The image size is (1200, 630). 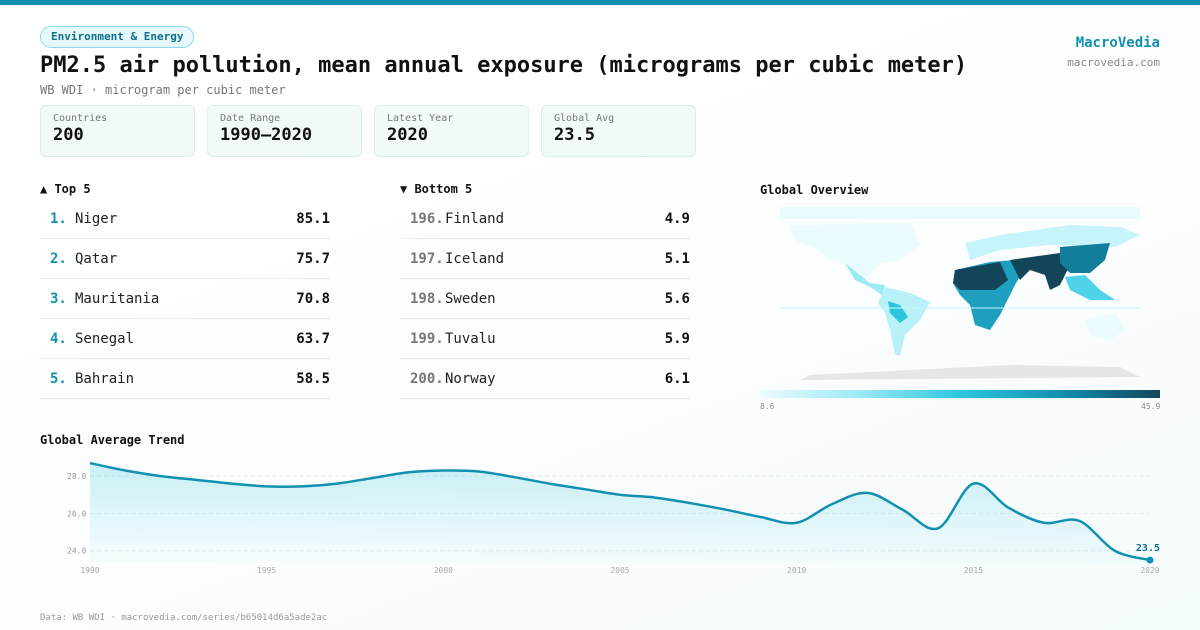 I want to click on country-value: 75.7, so click(x=313, y=258).